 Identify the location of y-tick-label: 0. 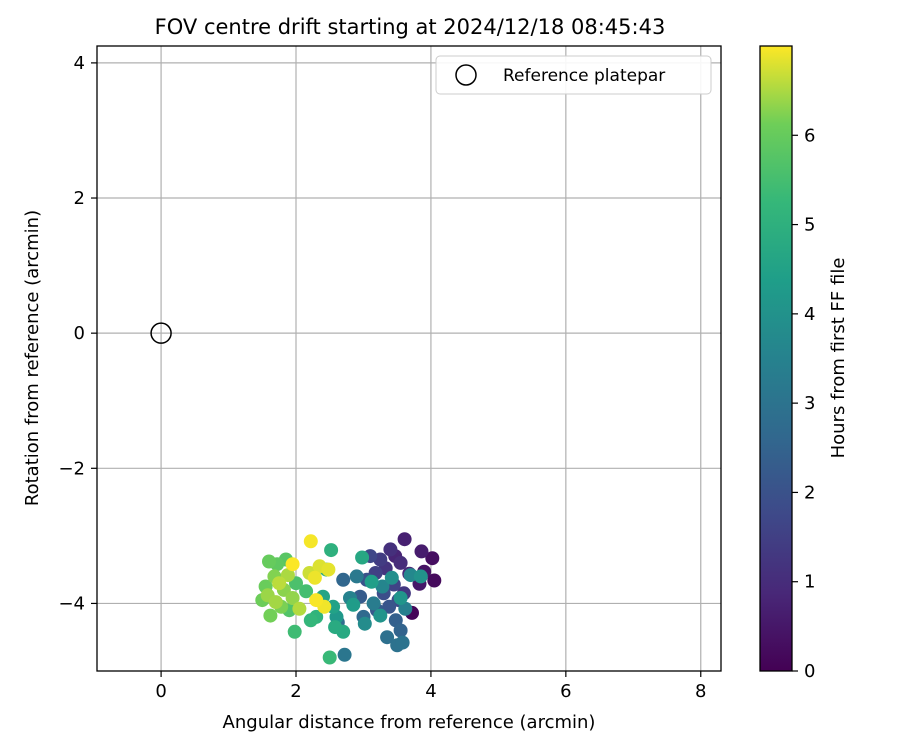
(79, 333).